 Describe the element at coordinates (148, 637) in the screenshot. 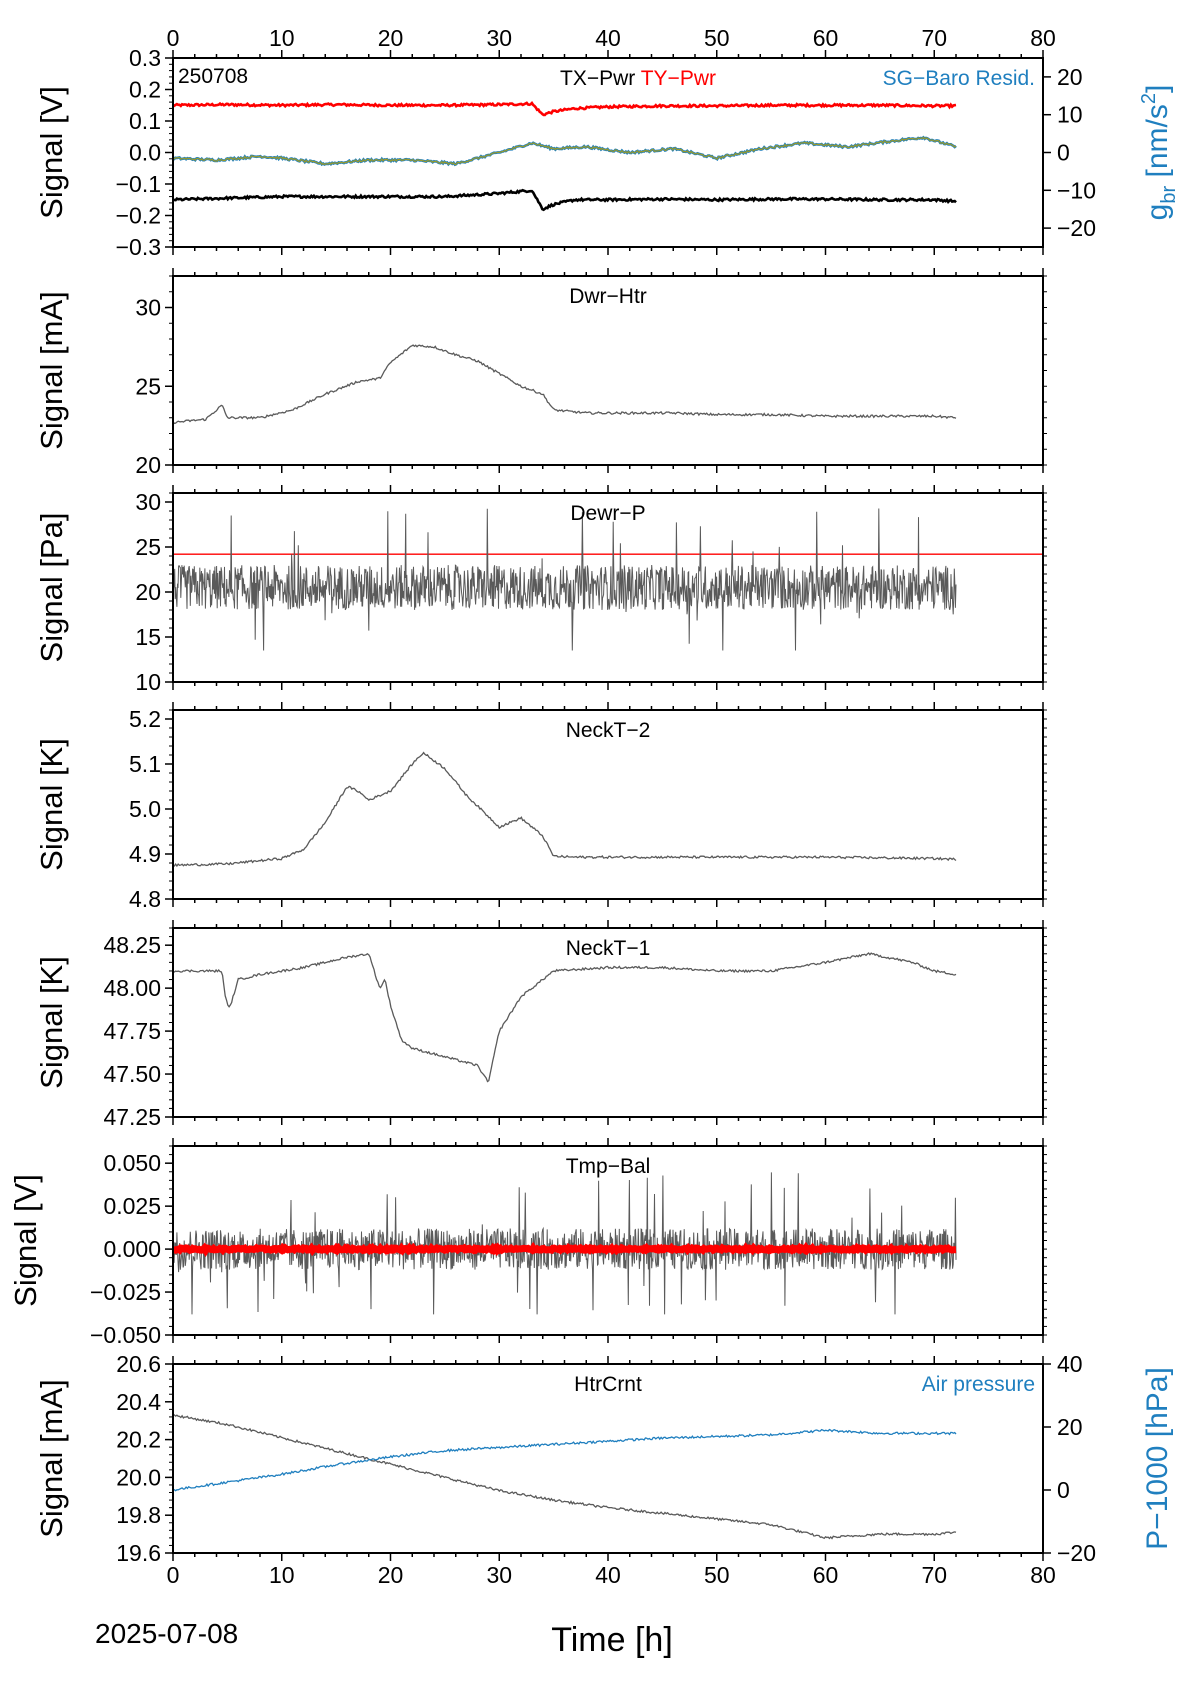

I see `y-tick-label: 15` at that location.